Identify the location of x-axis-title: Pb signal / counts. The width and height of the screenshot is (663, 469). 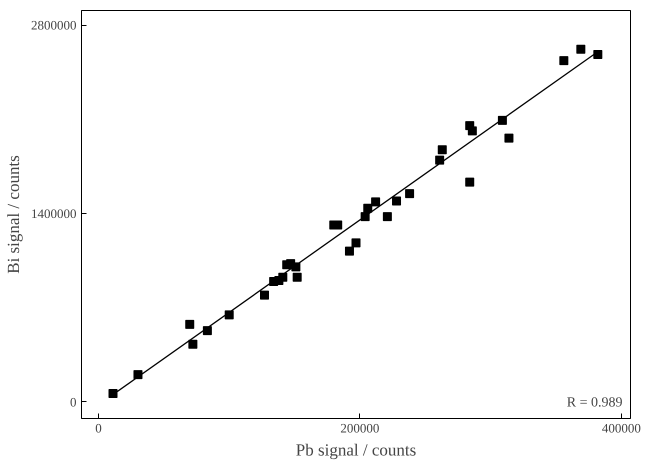
(356, 450).